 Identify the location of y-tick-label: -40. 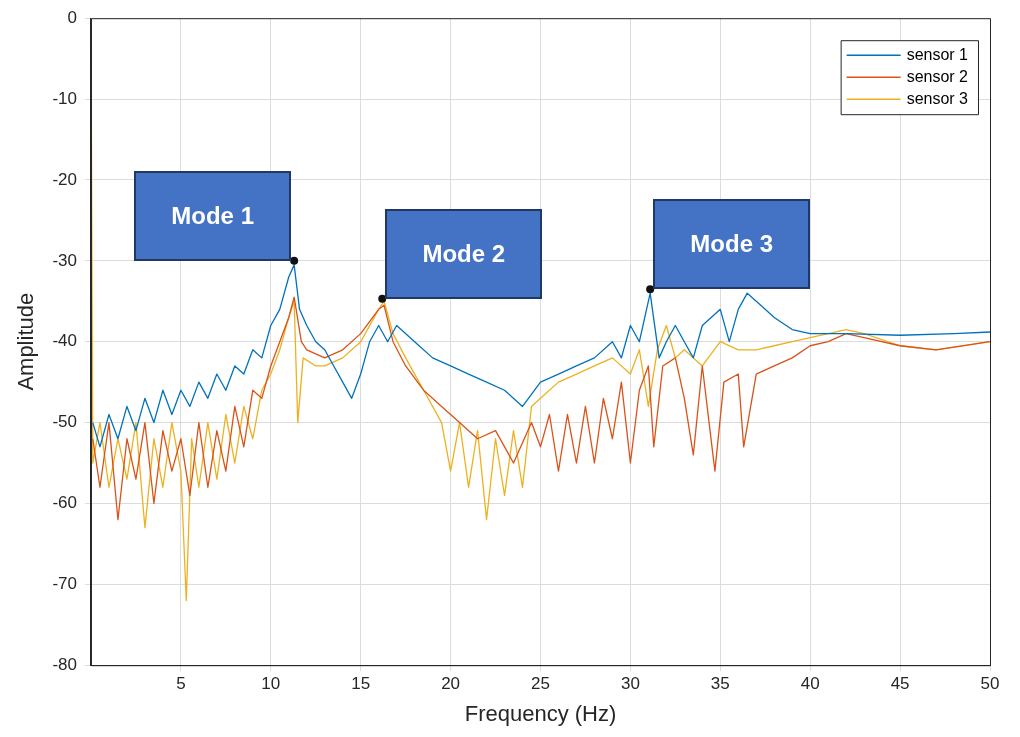
(64, 341).